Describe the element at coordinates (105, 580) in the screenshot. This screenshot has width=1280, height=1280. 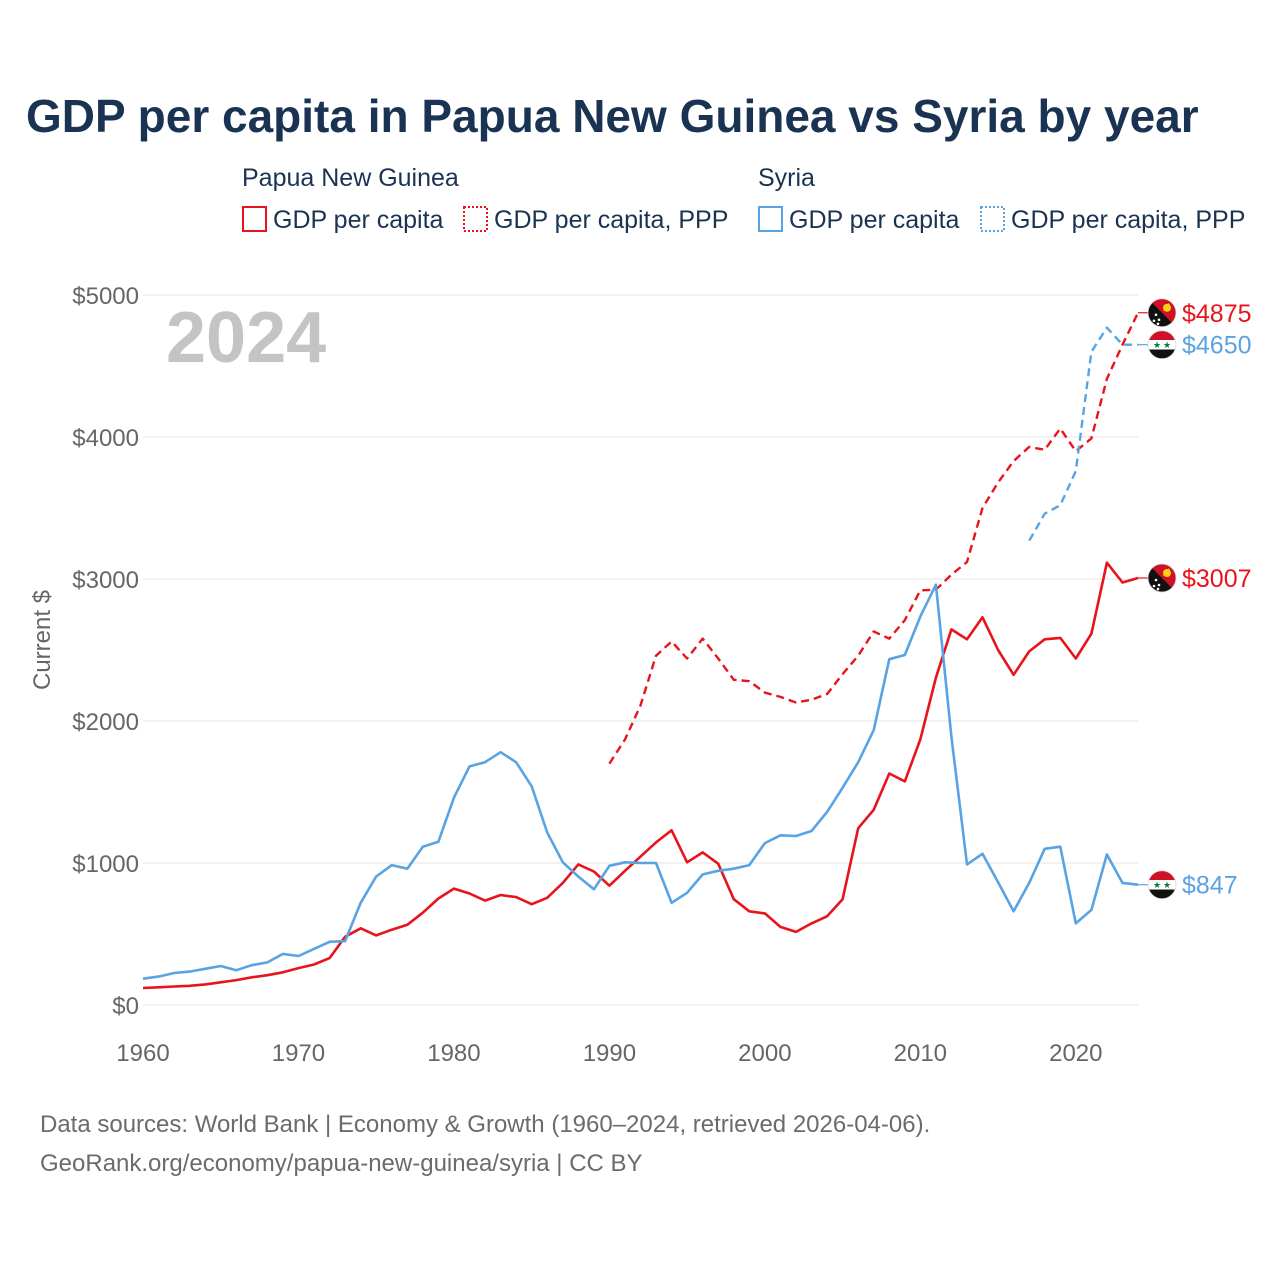
I see `y-tick-label: $3000` at that location.